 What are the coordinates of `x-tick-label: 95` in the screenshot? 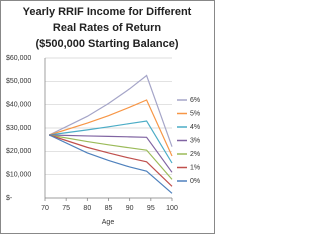 It's located at (151, 208).